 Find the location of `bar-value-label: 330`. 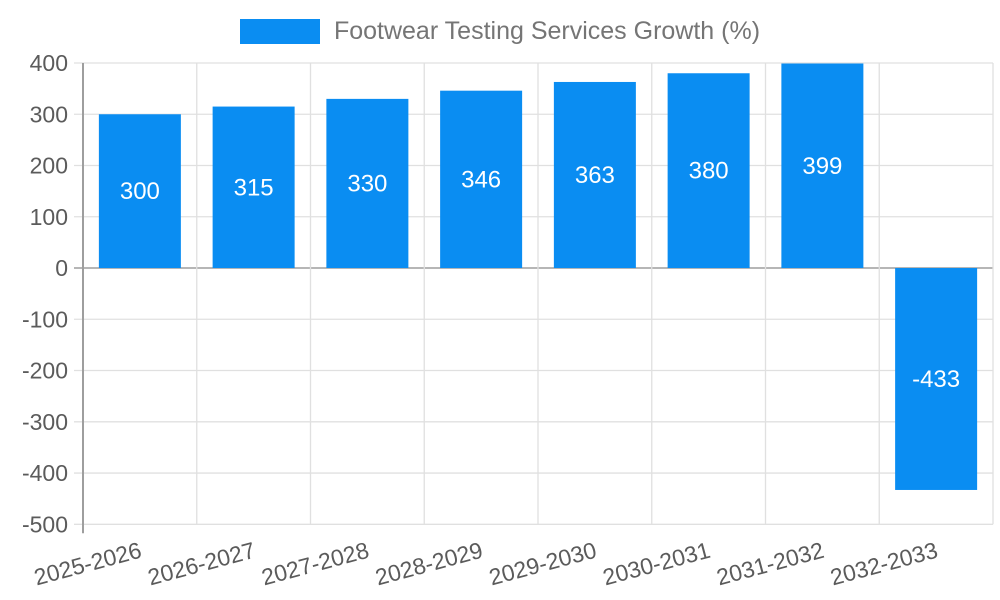

bar-value-label: 330 is located at coordinates (367, 183).